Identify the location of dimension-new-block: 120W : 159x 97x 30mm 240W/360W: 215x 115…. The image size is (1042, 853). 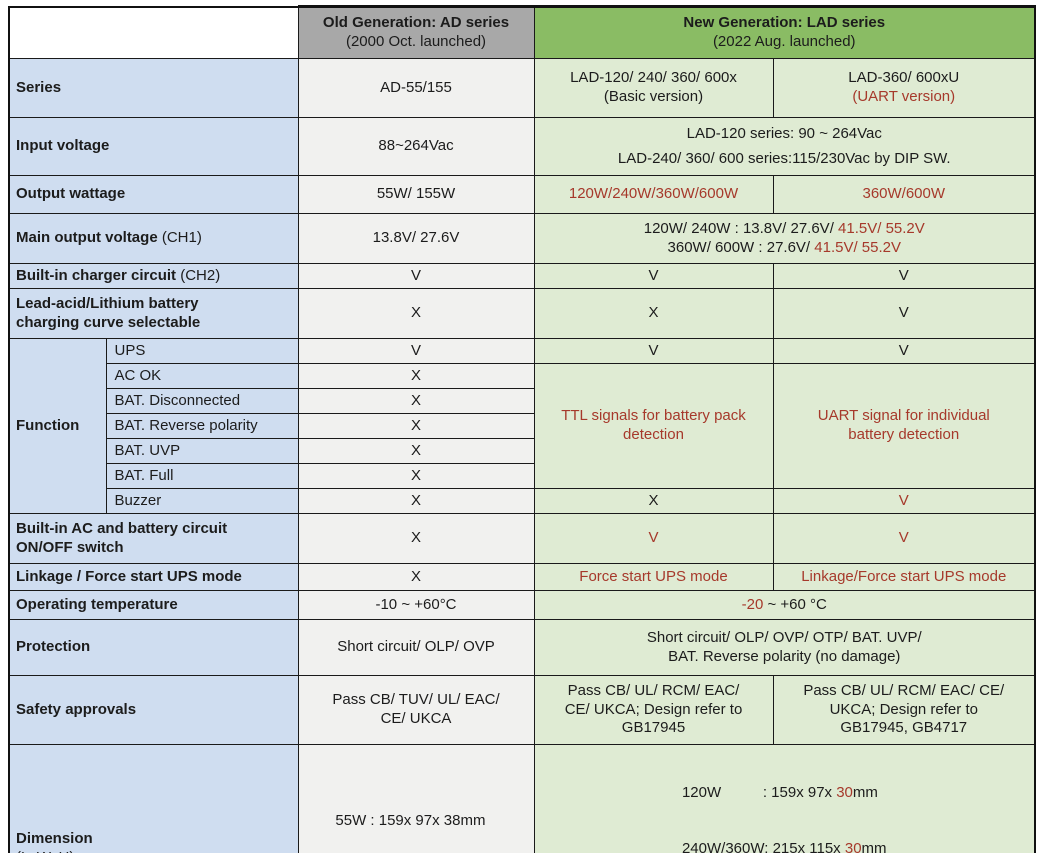
(784, 799).